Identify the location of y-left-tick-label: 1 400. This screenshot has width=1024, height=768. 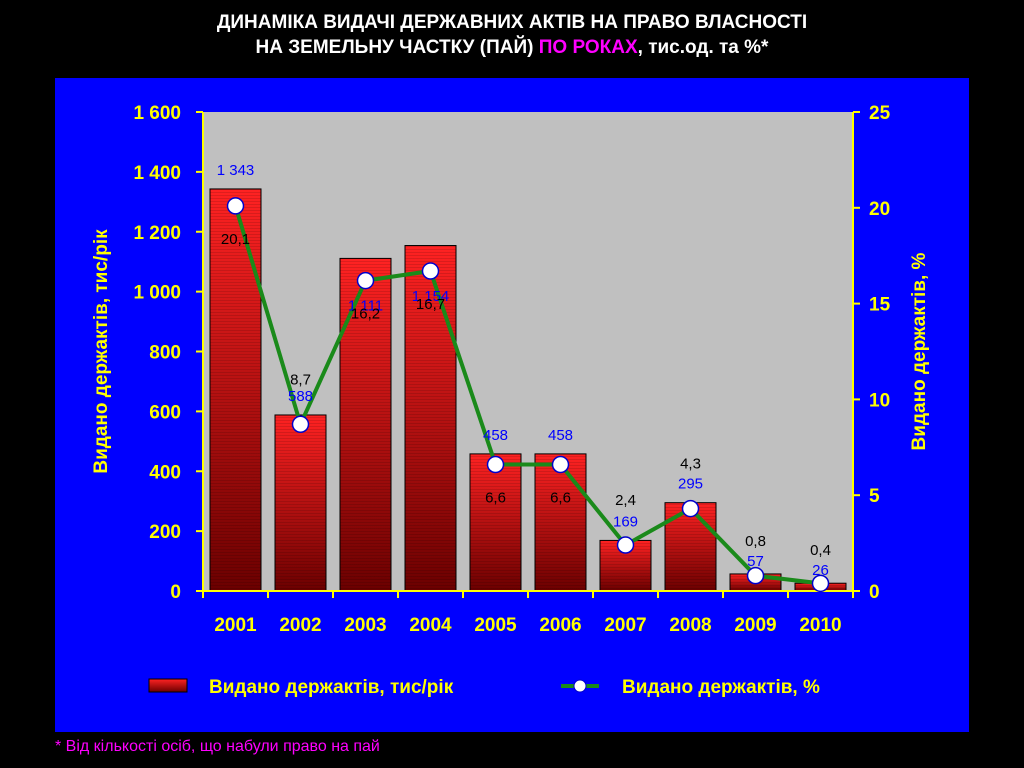
(157, 173).